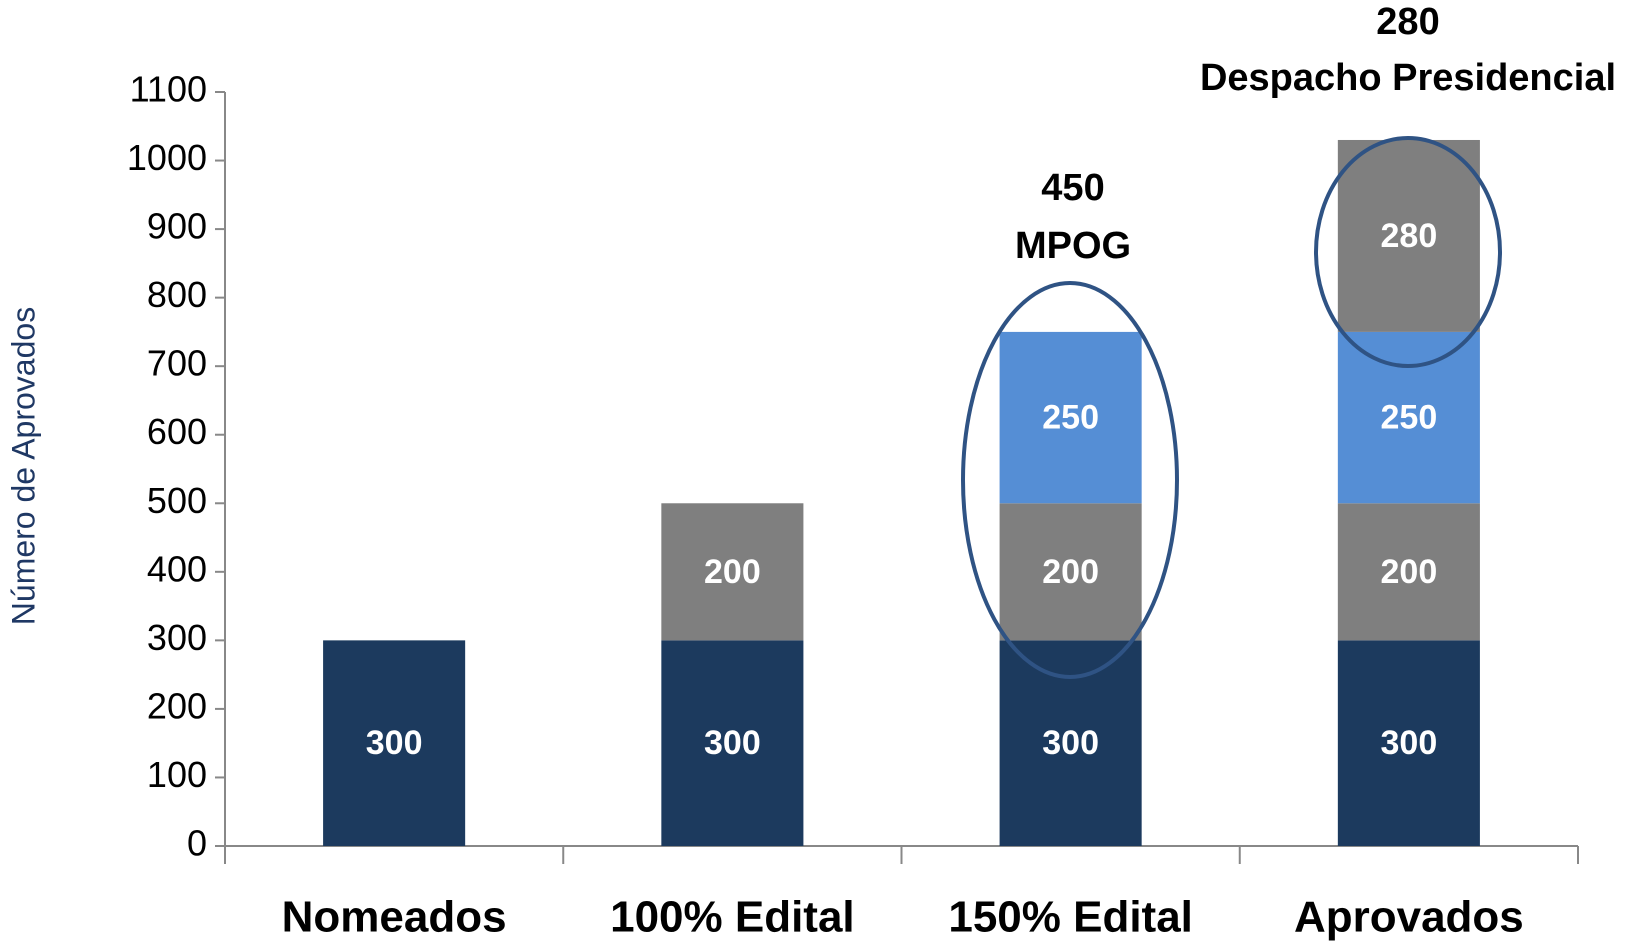  I want to click on y-tick-label: 700, so click(177, 363).